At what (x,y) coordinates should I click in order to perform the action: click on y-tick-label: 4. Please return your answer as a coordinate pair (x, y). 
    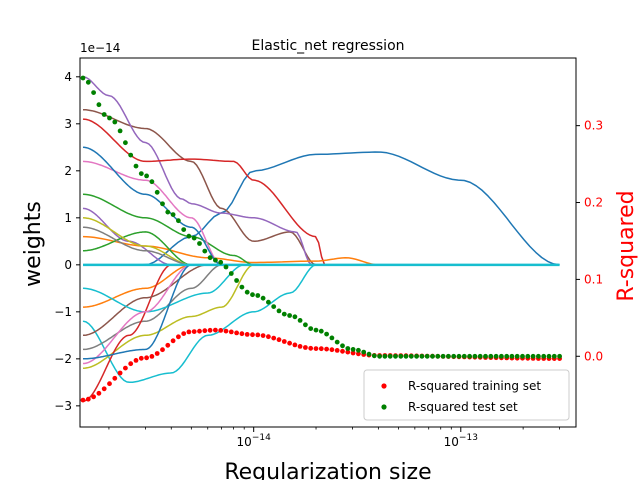
    Looking at the image, I should click on (68, 77).